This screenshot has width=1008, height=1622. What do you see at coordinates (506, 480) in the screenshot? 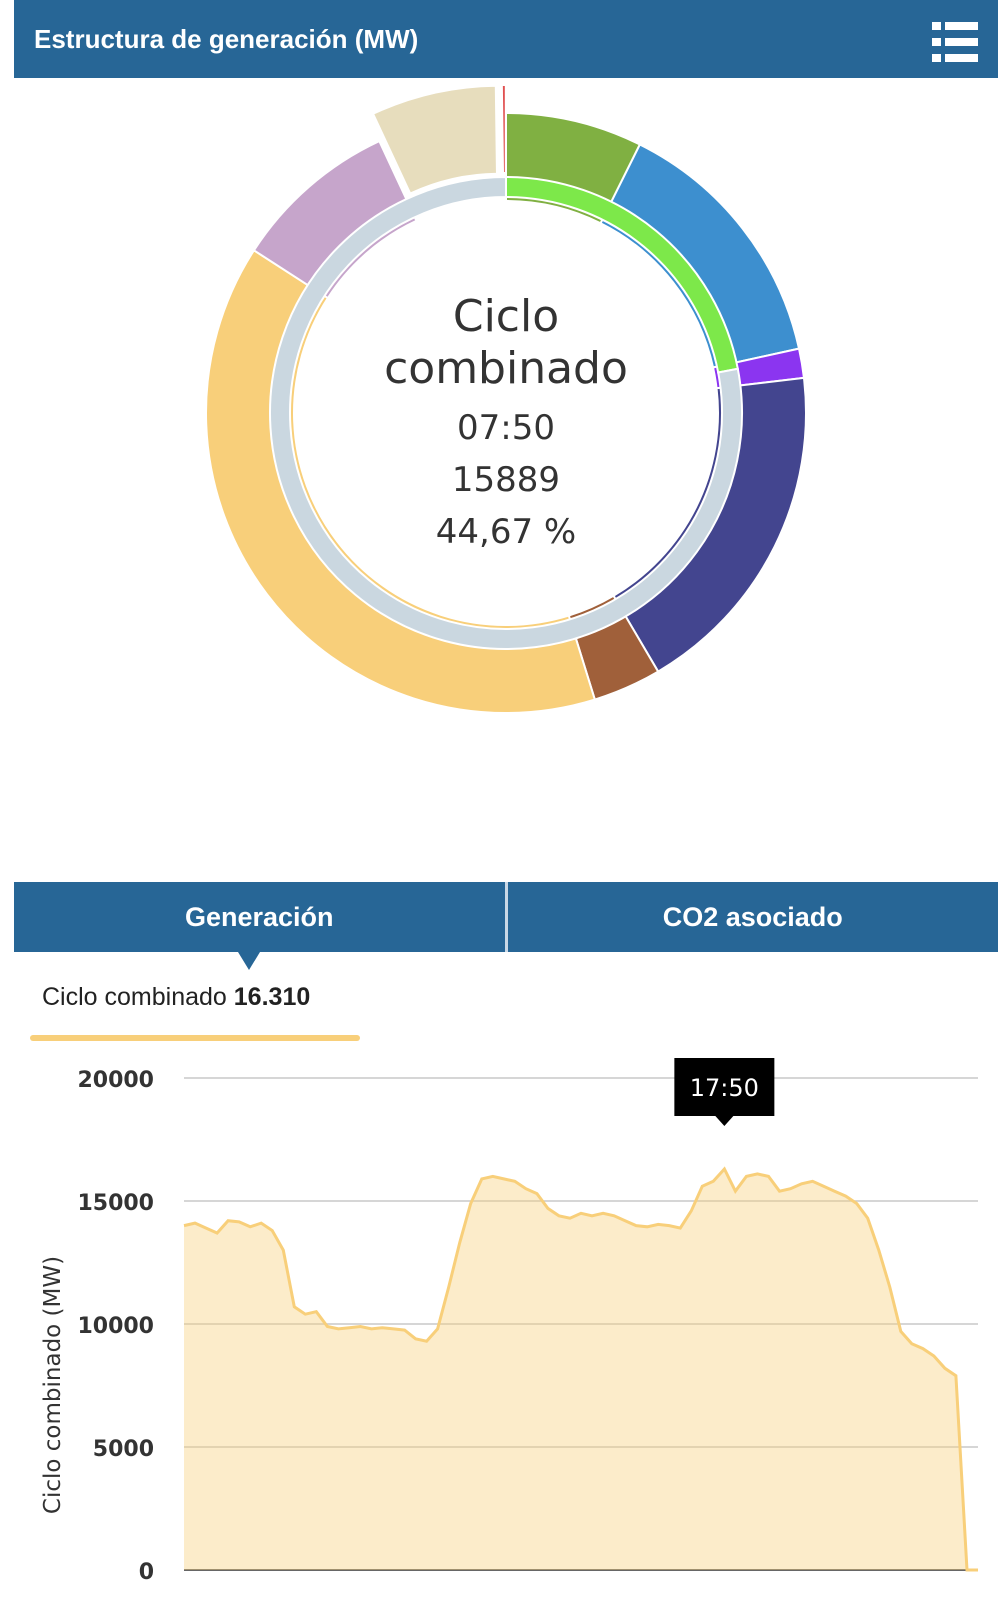
I see `donut-center-value: 15889` at bounding box center [506, 480].